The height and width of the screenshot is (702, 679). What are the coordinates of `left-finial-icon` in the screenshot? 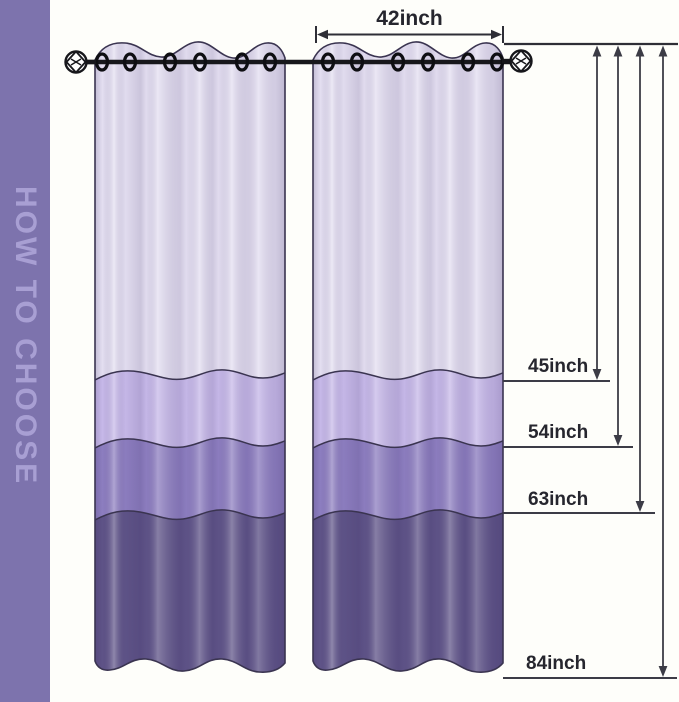 It's located at (80, 62).